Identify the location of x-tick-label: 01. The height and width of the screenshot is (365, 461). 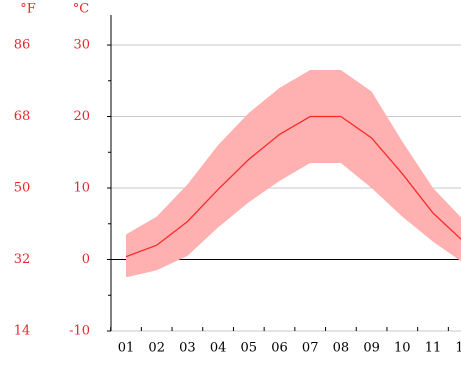
(126, 348).